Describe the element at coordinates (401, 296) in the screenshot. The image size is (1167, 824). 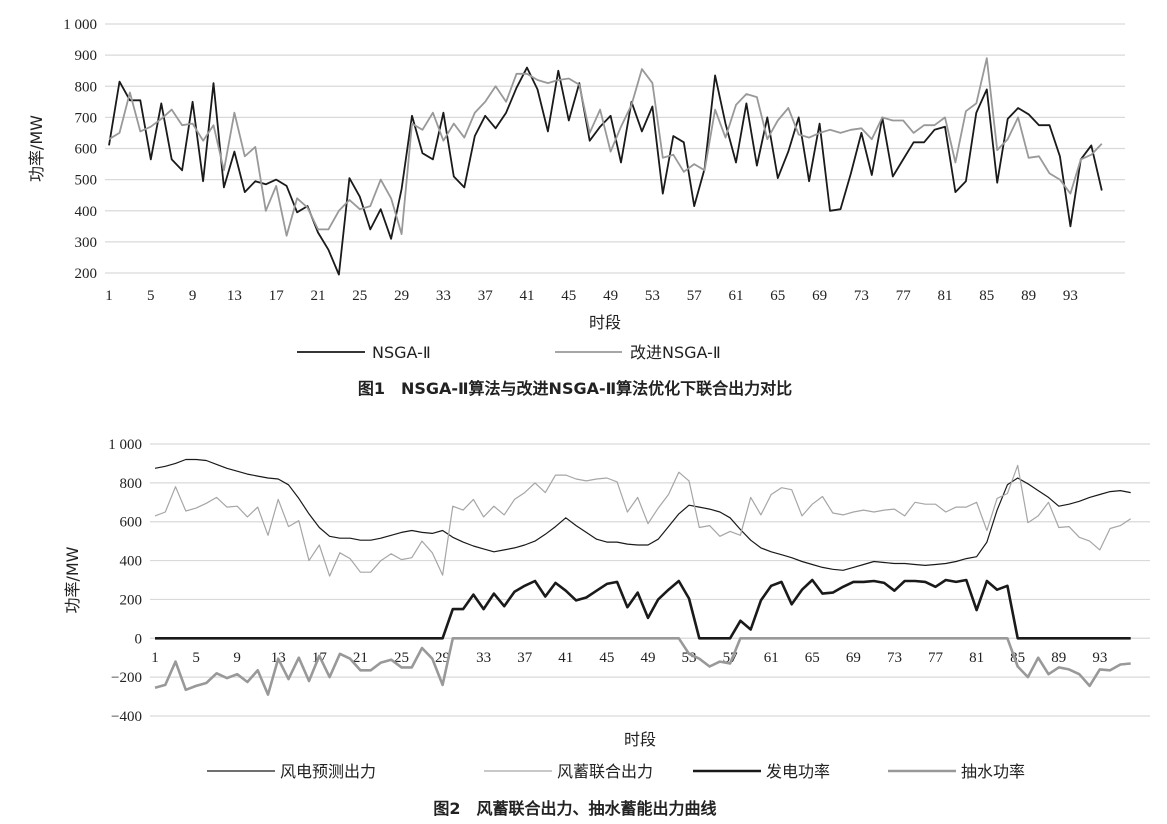
I see `x-tick-label: 29` at that location.